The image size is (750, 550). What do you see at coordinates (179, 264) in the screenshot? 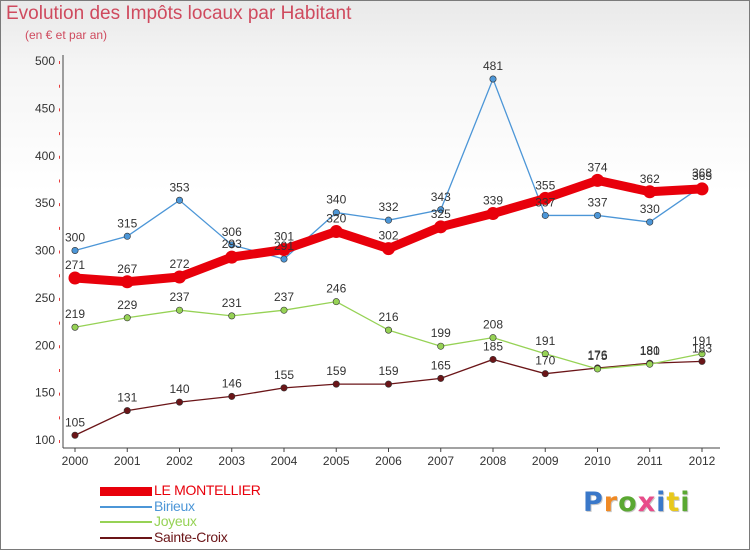
I see `data-label: 272` at bounding box center [179, 264].